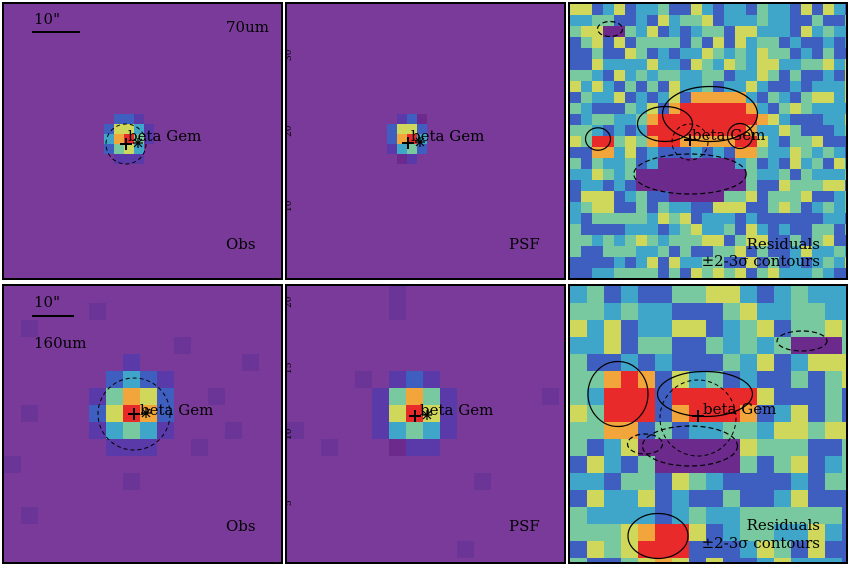 The width and height of the screenshot is (850, 566). What do you see at coordinates (289, 434) in the screenshot?
I see `y-tick-label: 10` at bounding box center [289, 434].